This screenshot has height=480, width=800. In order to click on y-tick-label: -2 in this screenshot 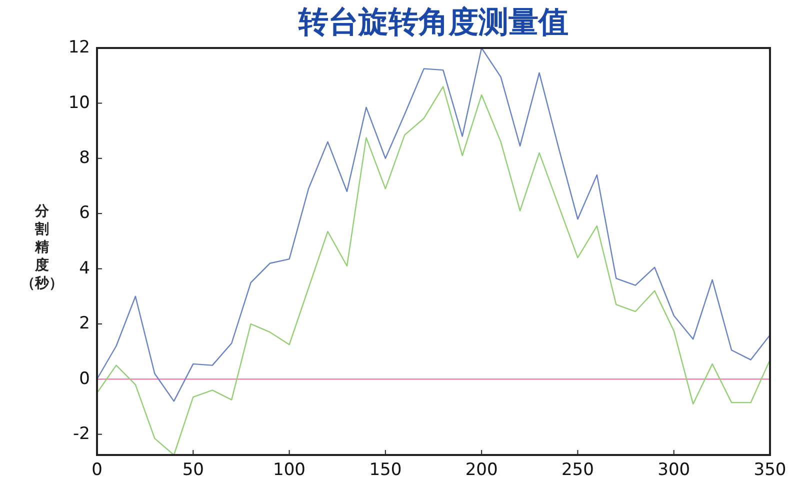, I will do `click(81, 434)`.